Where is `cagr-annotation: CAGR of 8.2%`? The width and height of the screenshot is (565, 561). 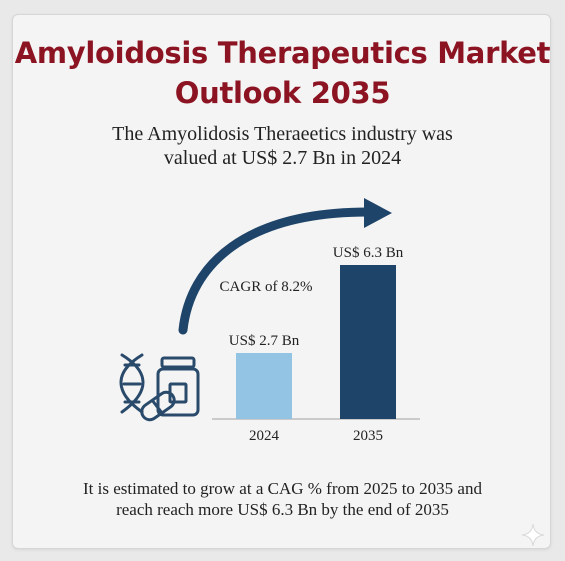
cagr-annotation: CAGR of 8.2% is located at coordinates (266, 287).